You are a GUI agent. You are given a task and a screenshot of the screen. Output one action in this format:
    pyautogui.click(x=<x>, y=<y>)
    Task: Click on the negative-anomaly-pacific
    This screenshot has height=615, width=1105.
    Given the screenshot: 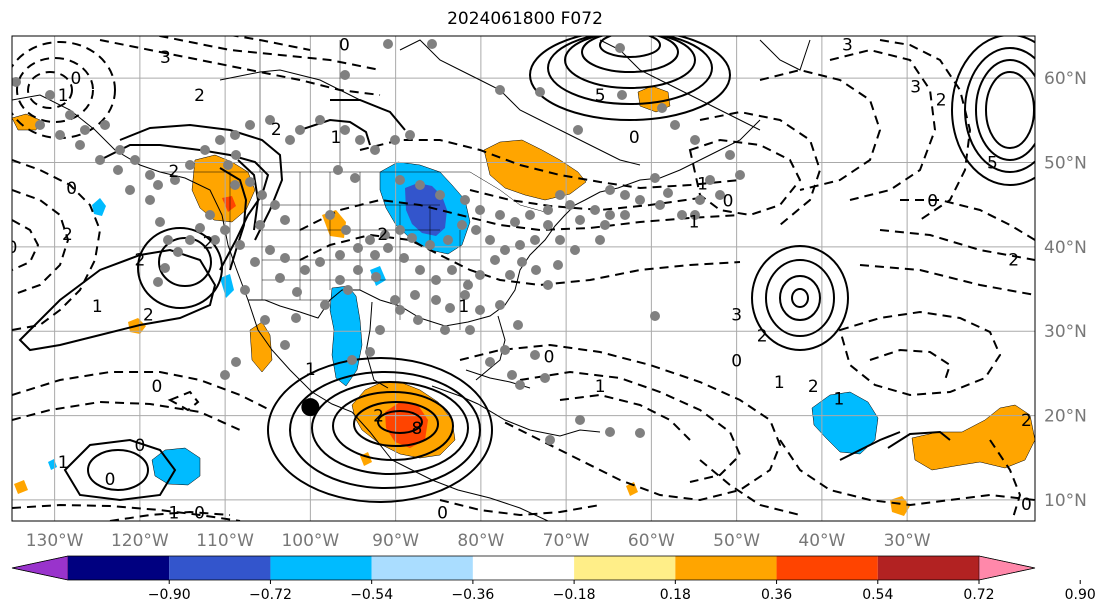 What is the action you would take?
    pyautogui.click(x=176, y=466)
    